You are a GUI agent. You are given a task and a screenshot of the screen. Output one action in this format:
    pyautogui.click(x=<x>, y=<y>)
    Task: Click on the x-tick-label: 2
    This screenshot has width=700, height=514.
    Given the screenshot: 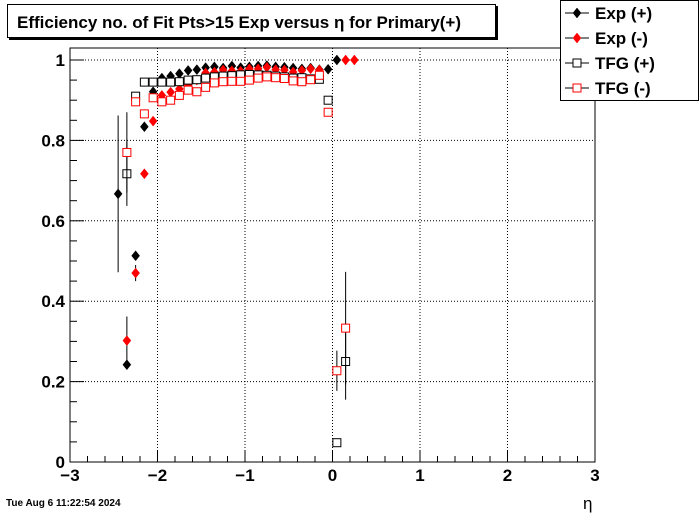 What is the action you would take?
    pyautogui.click(x=507, y=475)
    